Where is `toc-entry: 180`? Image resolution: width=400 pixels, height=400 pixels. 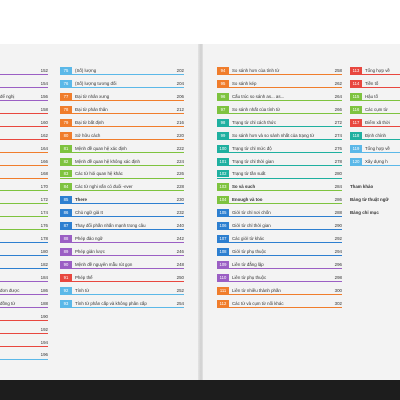
toc-entry: 180 is located at coordinates (24, 252).